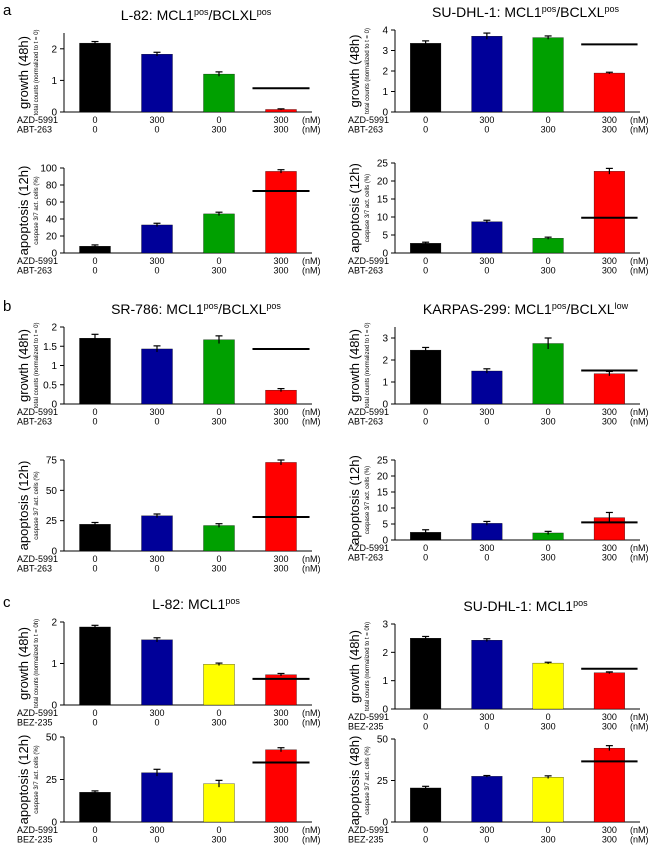 This screenshot has width=654, height=850. What do you see at coordinates (525, 606) in the screenshot?
I see `chart-title: SU-DHL-1: MCL1pos` at bounding box center [525, 606].